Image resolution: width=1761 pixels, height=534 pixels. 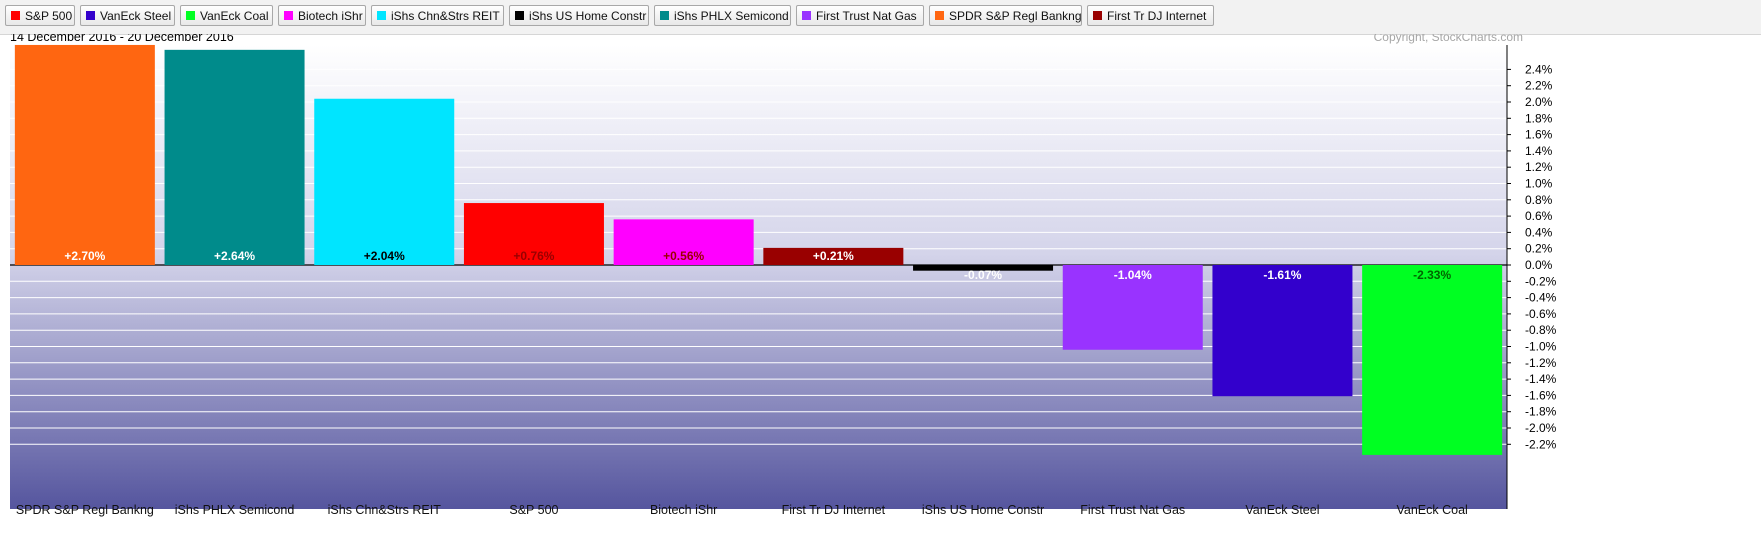 What do you see at coordinates (1539, 86) in the screenshot?
I see `y-tick-label: 2.2%` at bounding box center [1539, 86].